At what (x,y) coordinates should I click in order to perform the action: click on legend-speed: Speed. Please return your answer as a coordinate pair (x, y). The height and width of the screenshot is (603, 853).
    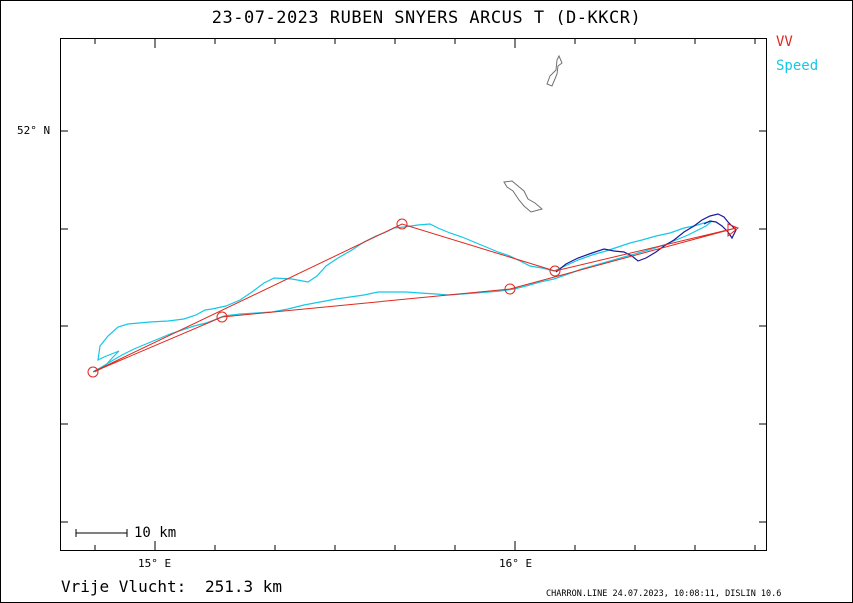
    Looking at the image, I should click on (797, 66).